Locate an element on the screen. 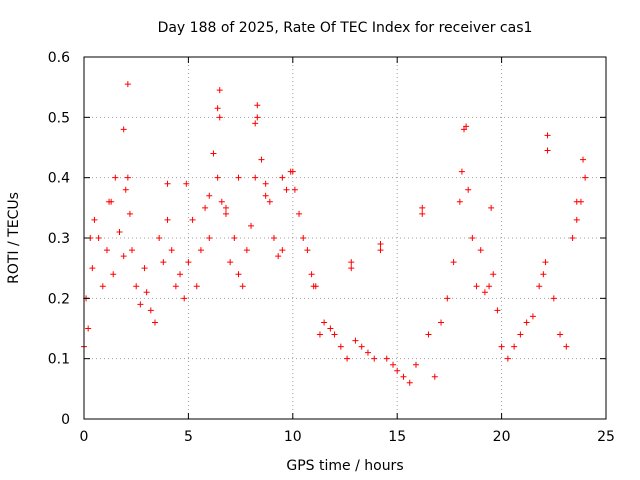  y-tick-label: 0.3 is located at coordinates (59, 239).